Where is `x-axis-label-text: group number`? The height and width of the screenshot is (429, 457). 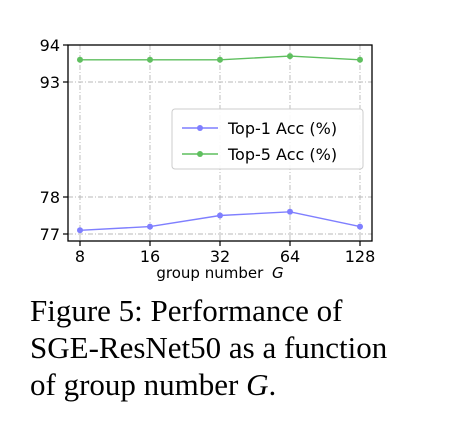 x-axis-label-text: group number is located at coordinates (210, 273).